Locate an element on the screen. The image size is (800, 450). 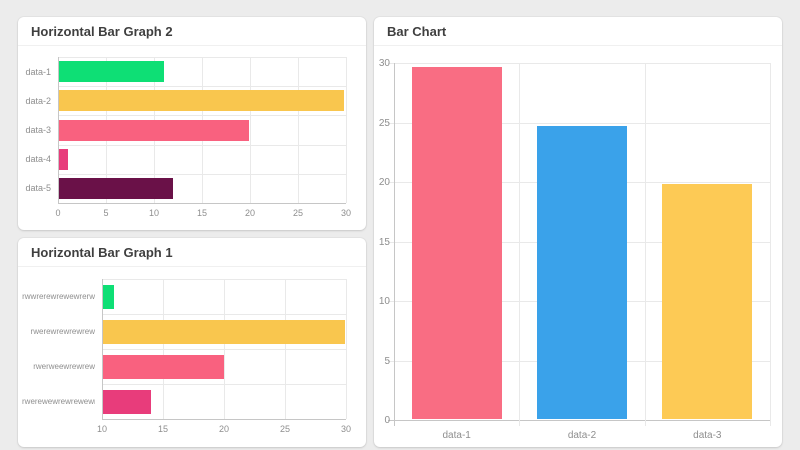
category-label: rwerweewrewrew is located at coordinates (64, 366).